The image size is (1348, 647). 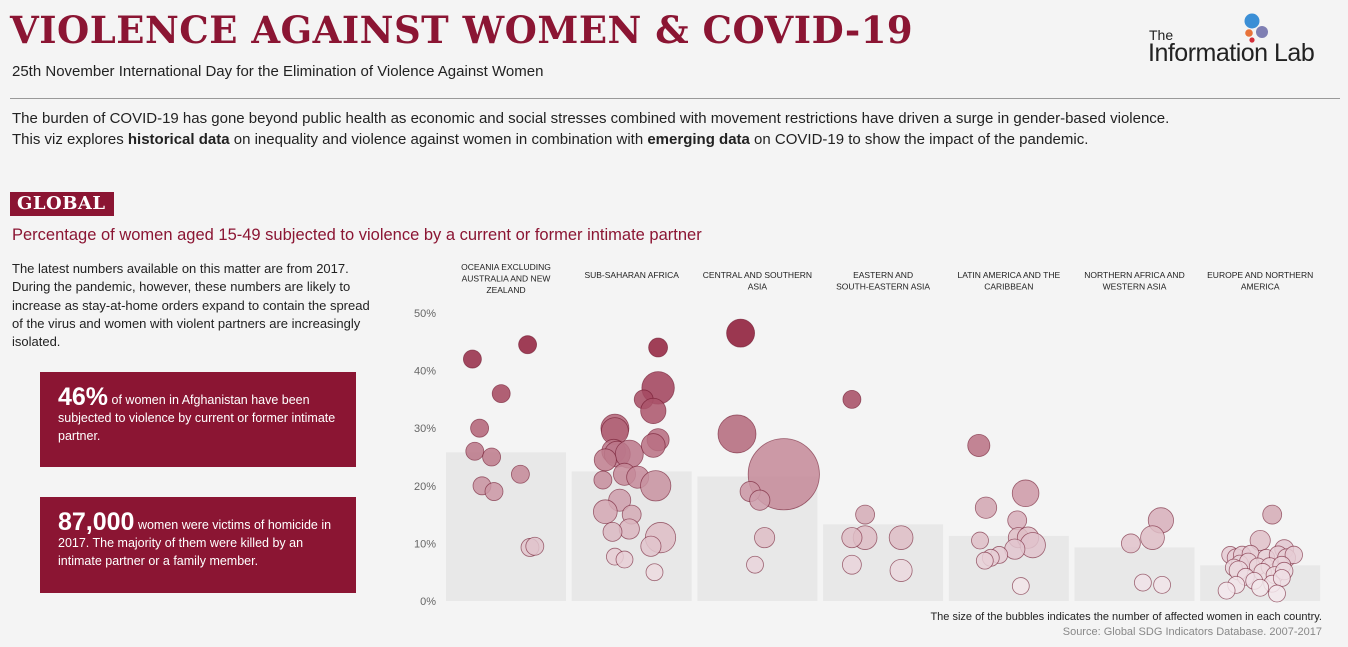 What do you see at coordinates (506, 267) in the screenshot?
I see `region-label: OCEANIA EXCLUDING` at bounding box center [506, 267].